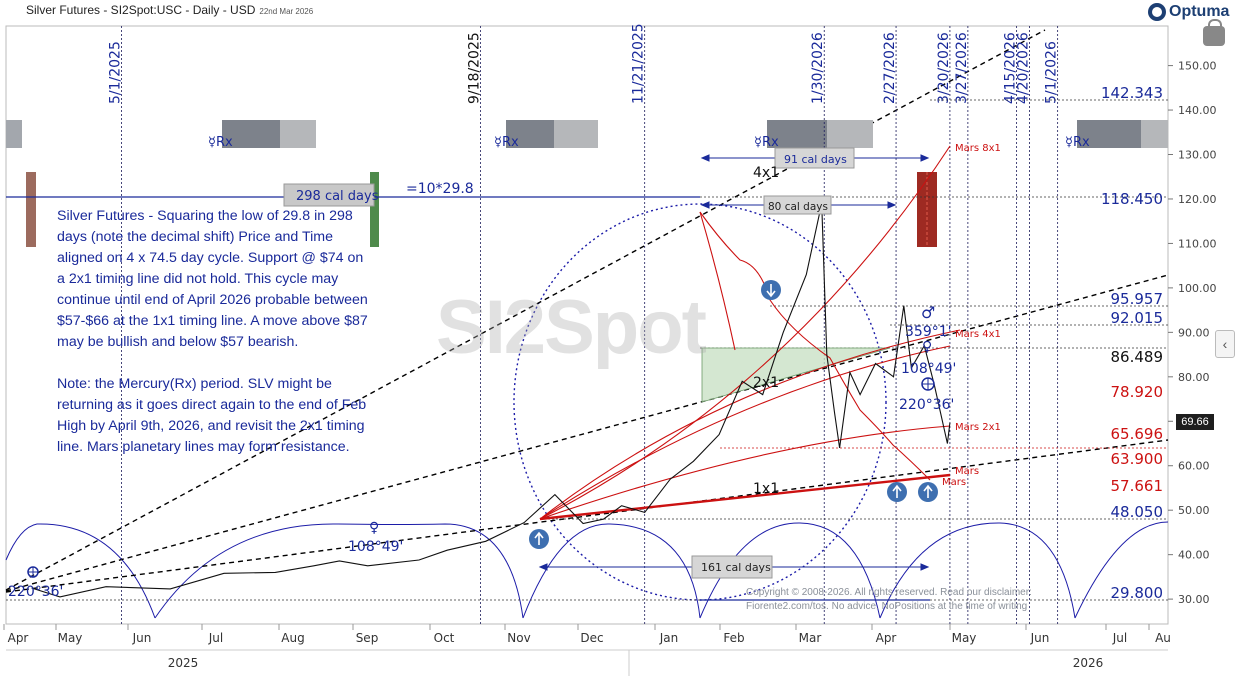 The width and height of the screenshot is (1236, 683). I want to click on mars-4x1-label: Mars 4x1, so click(978, 334).